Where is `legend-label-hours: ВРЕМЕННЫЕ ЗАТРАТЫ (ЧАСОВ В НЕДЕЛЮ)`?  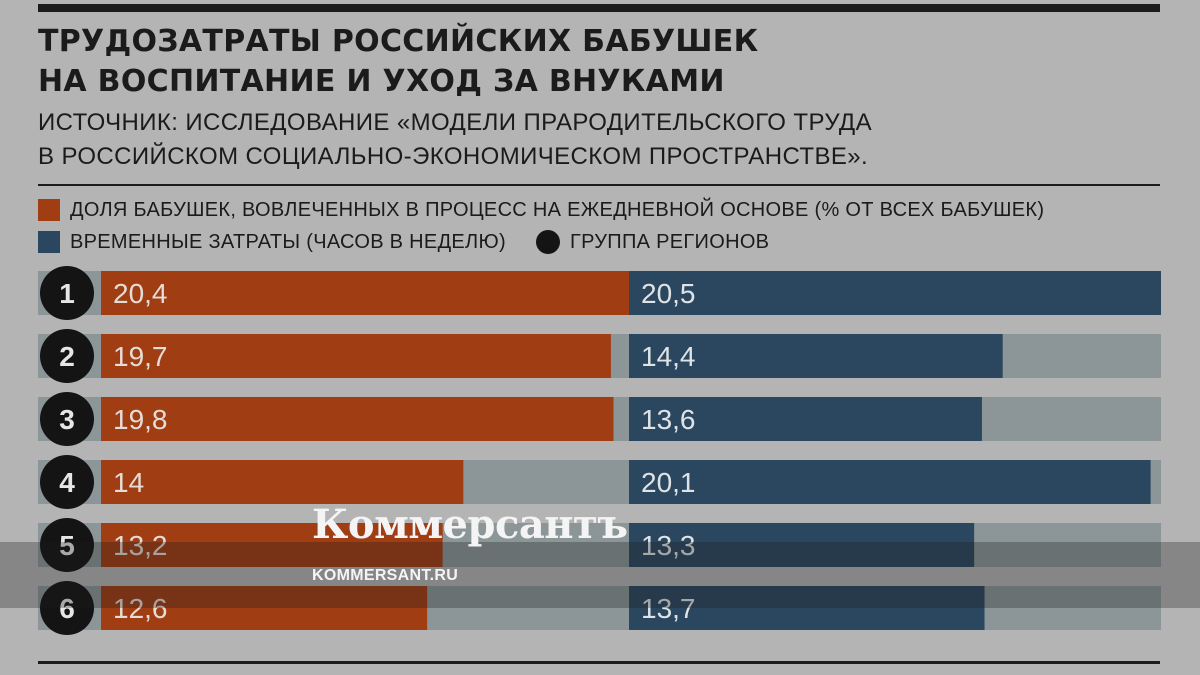
legend-label-hours: ВРЕМЕННЫЕ ЗАТРАТЫ (ЧАСОВ В НЕДЕЛЮ) is located at coordinates (288, 242).